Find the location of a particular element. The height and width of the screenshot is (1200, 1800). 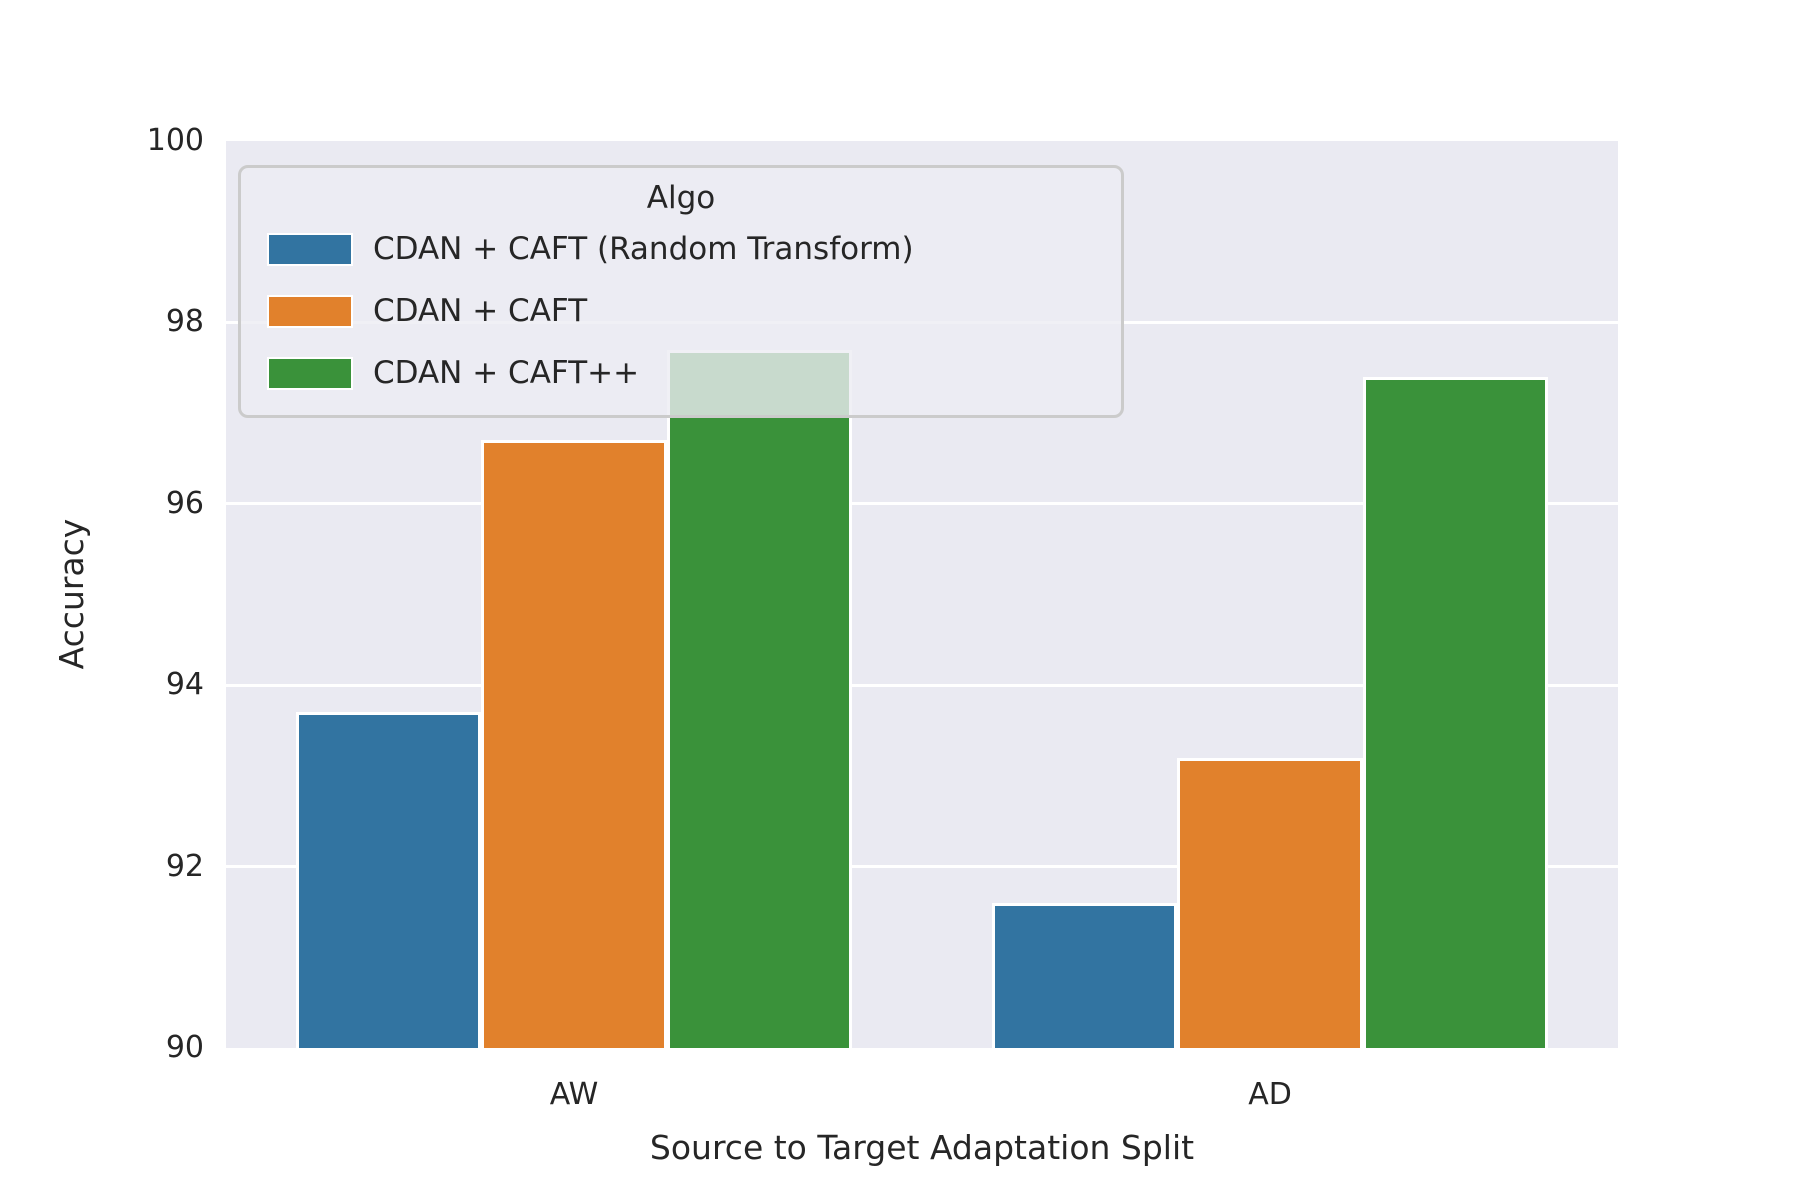

y-axis-label: Accuracy is located at coordinates (71, 594).